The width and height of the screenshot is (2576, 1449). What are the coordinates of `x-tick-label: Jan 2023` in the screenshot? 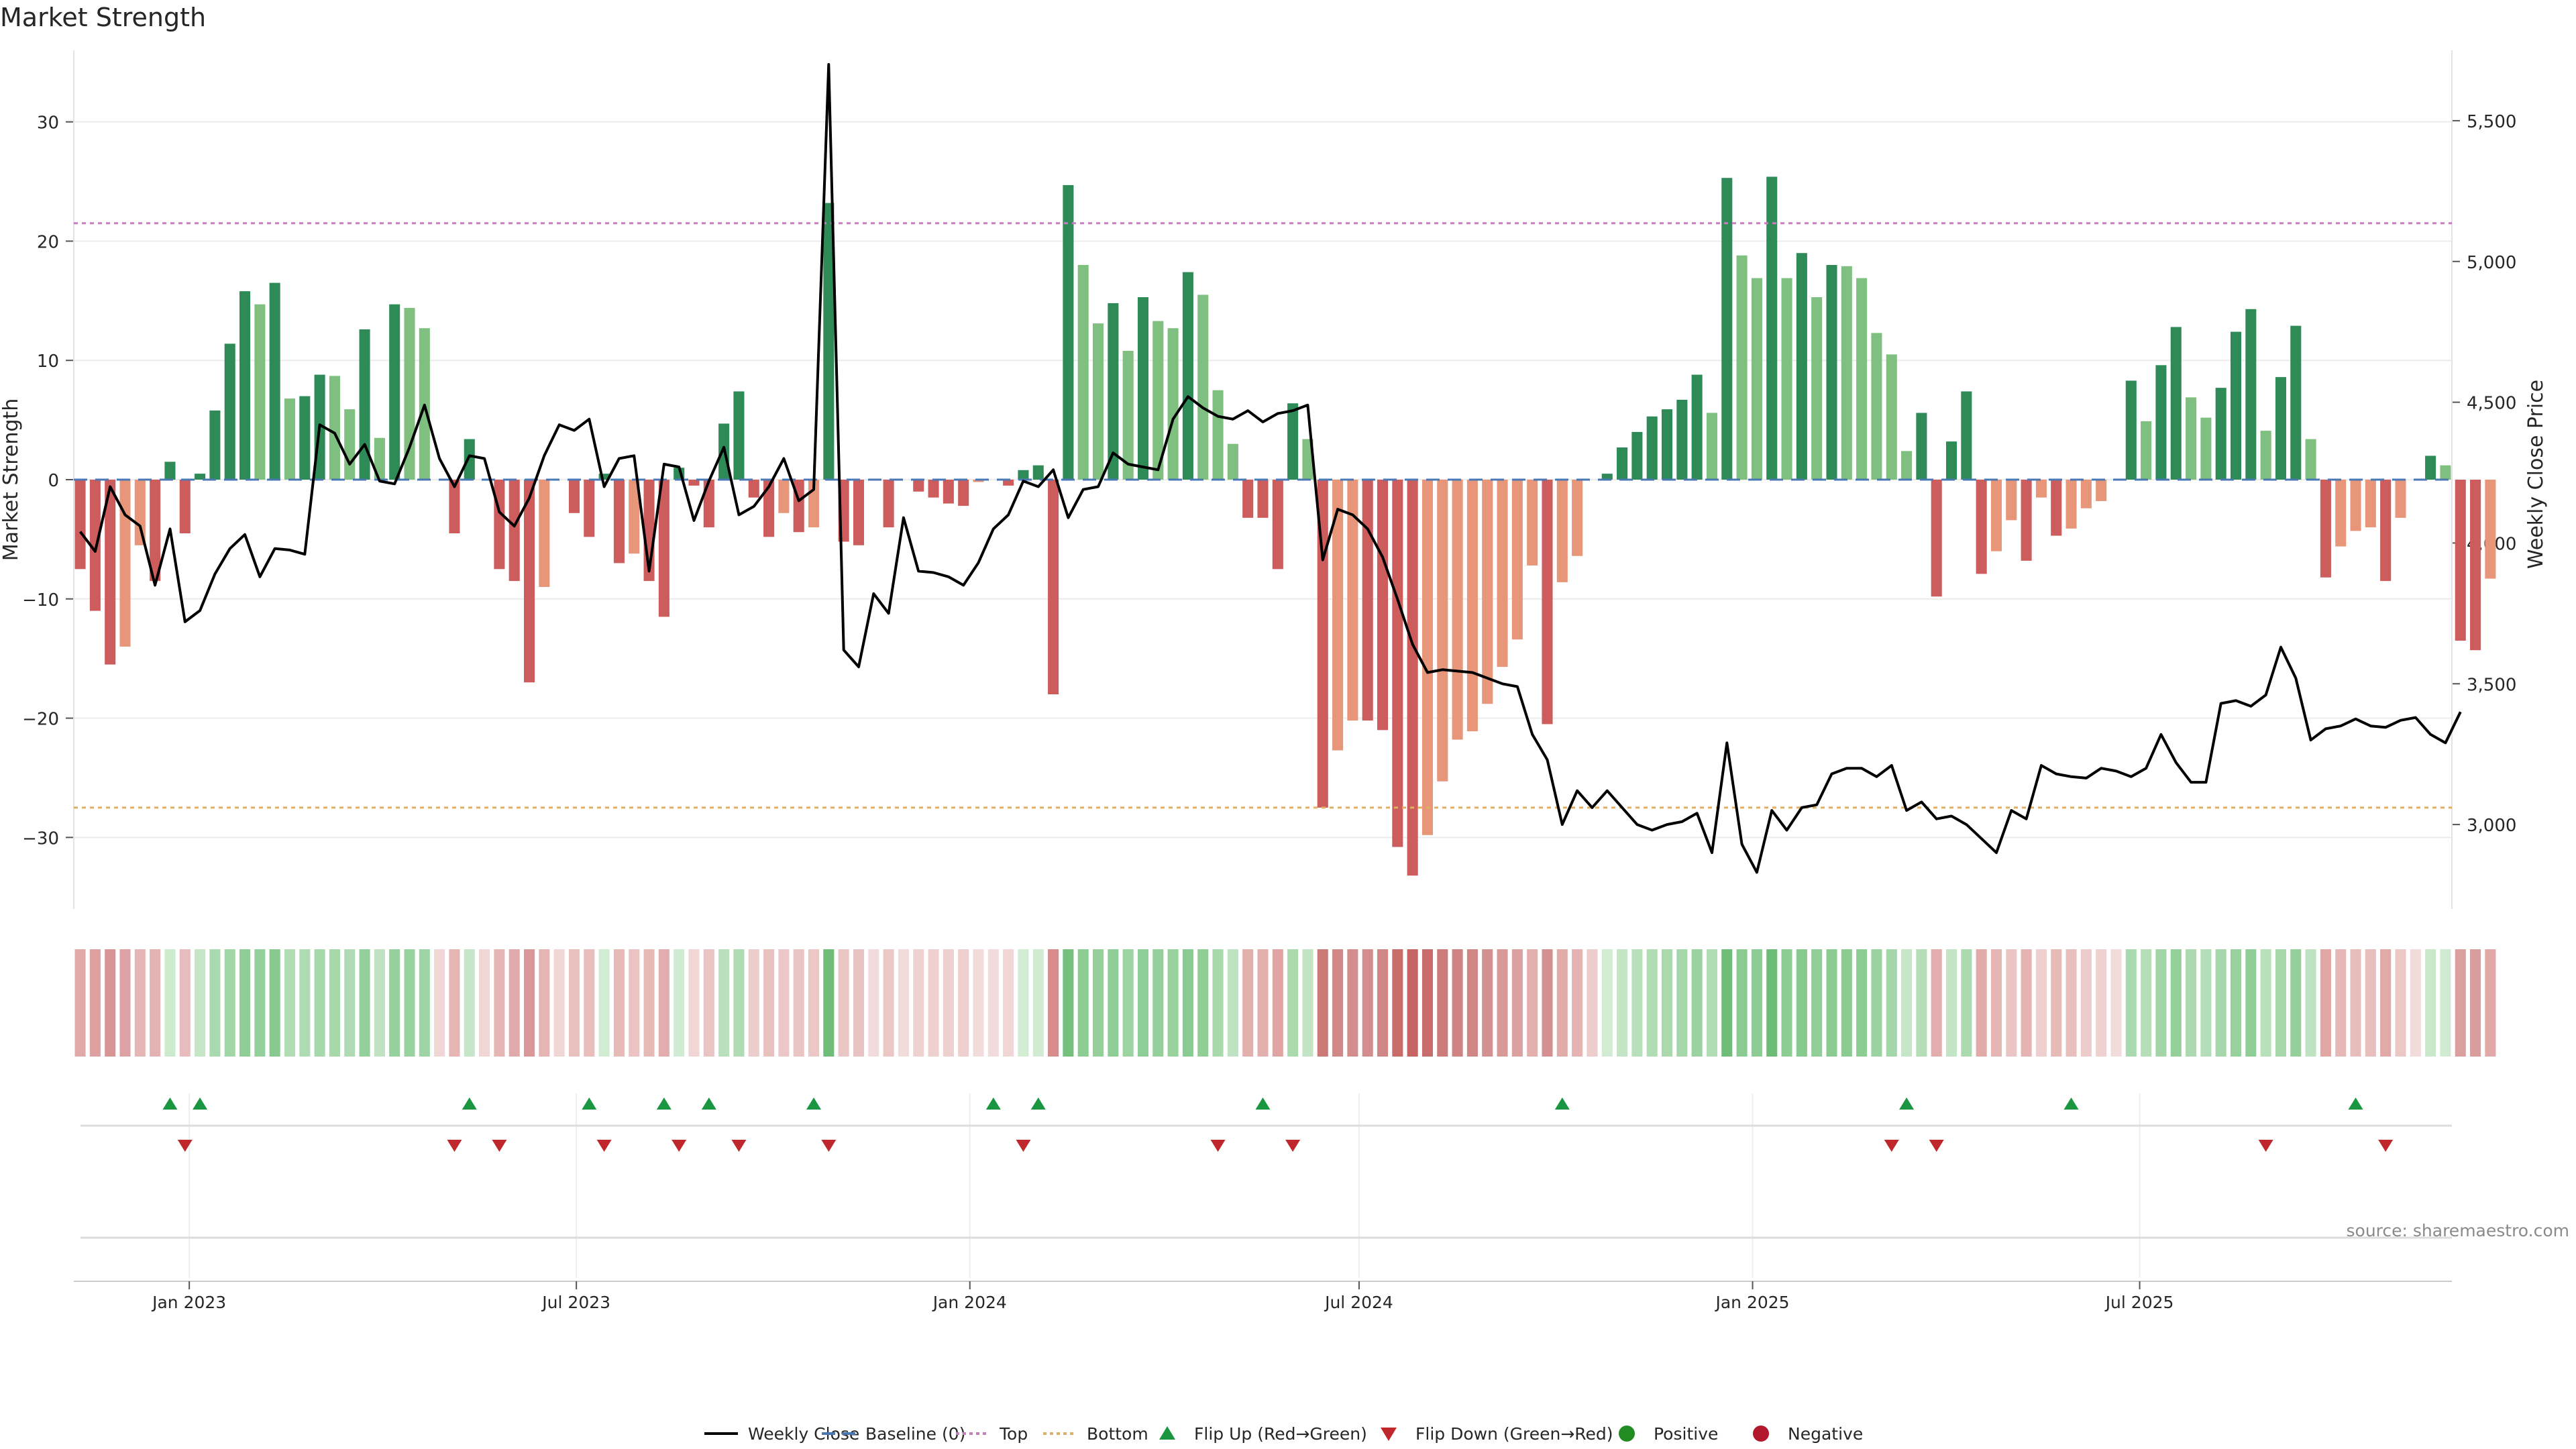 It's located at (188, 1302).